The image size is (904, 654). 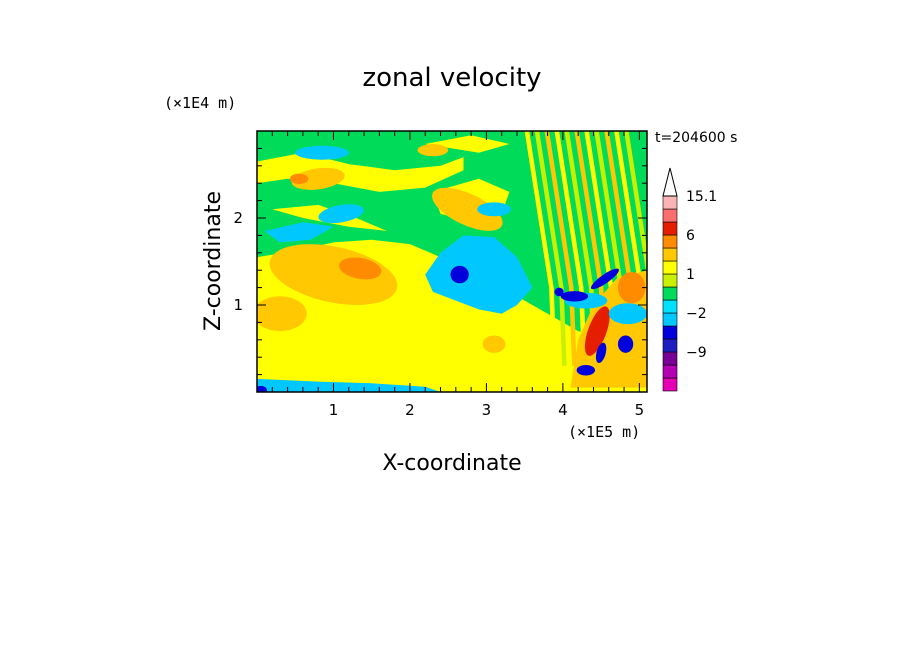 I want to click on colorbar-tick-label: 6, so click(x=690, y=236).